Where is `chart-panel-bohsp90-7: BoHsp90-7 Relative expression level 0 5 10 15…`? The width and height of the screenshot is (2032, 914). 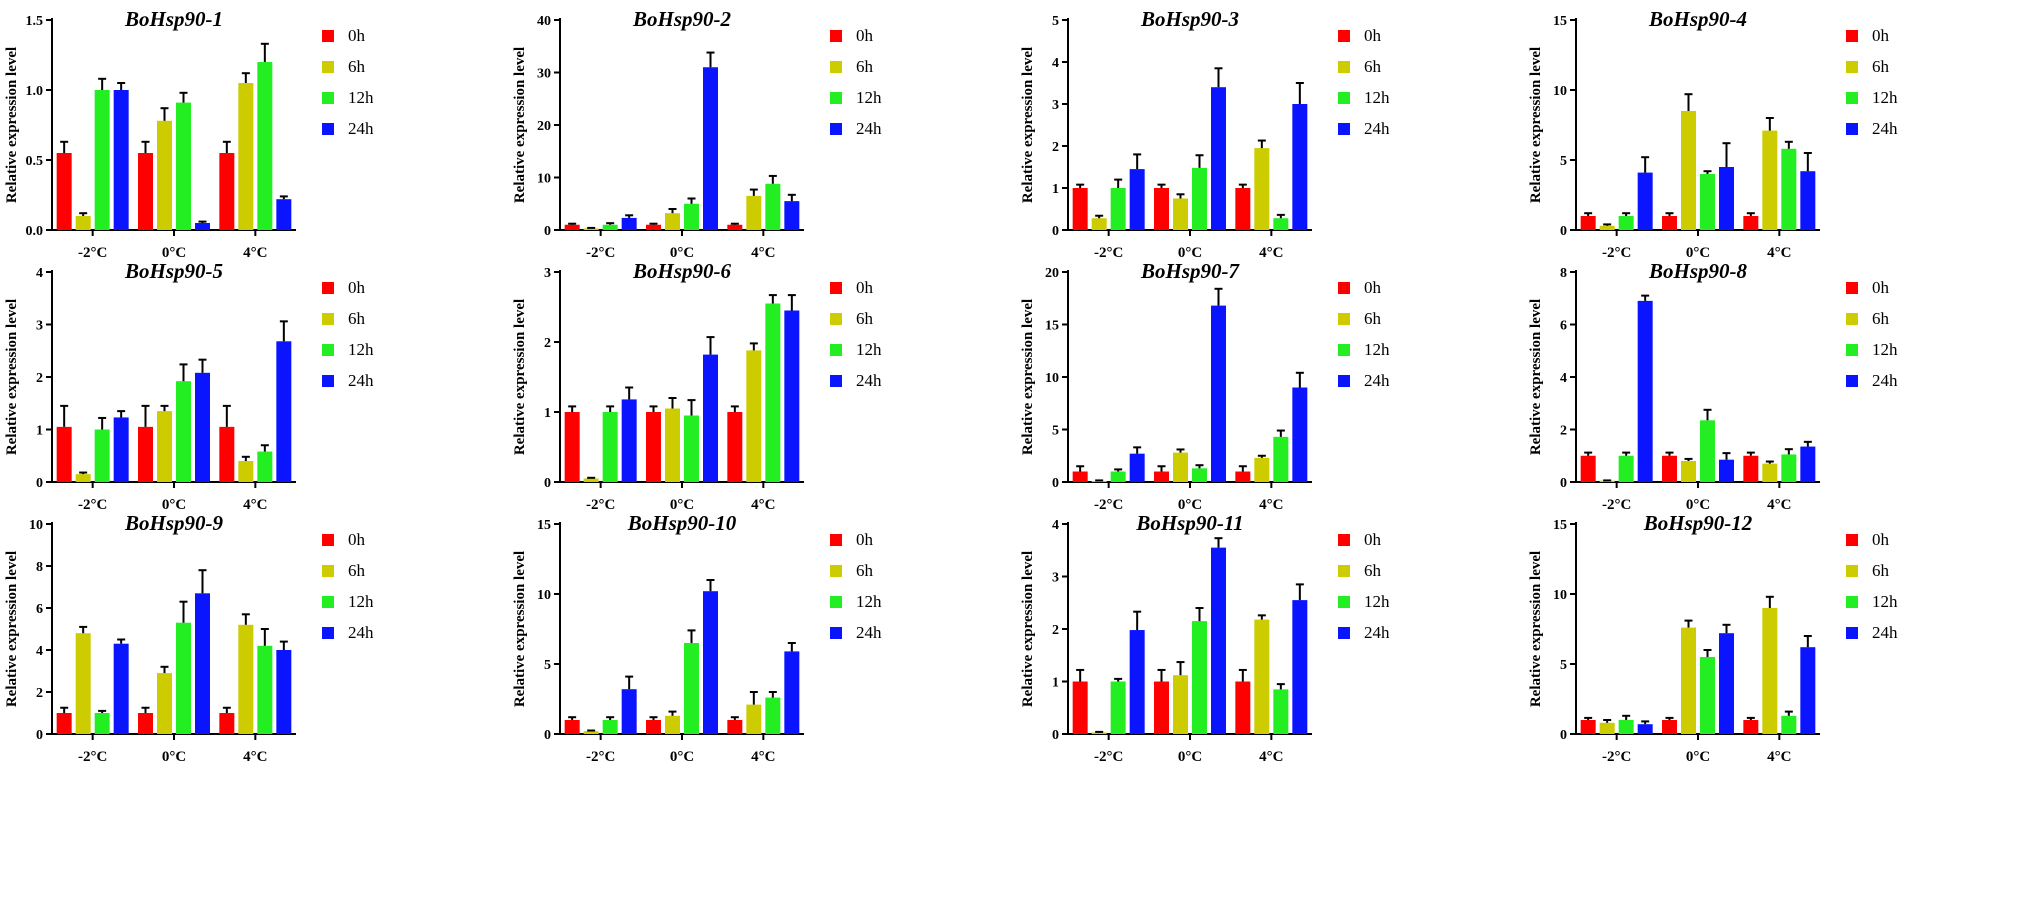 chart-panel-bohsp90-7: BoHsp90-7 Relative expression level 0 5 10 15… is located at coordinates (1270, 402).